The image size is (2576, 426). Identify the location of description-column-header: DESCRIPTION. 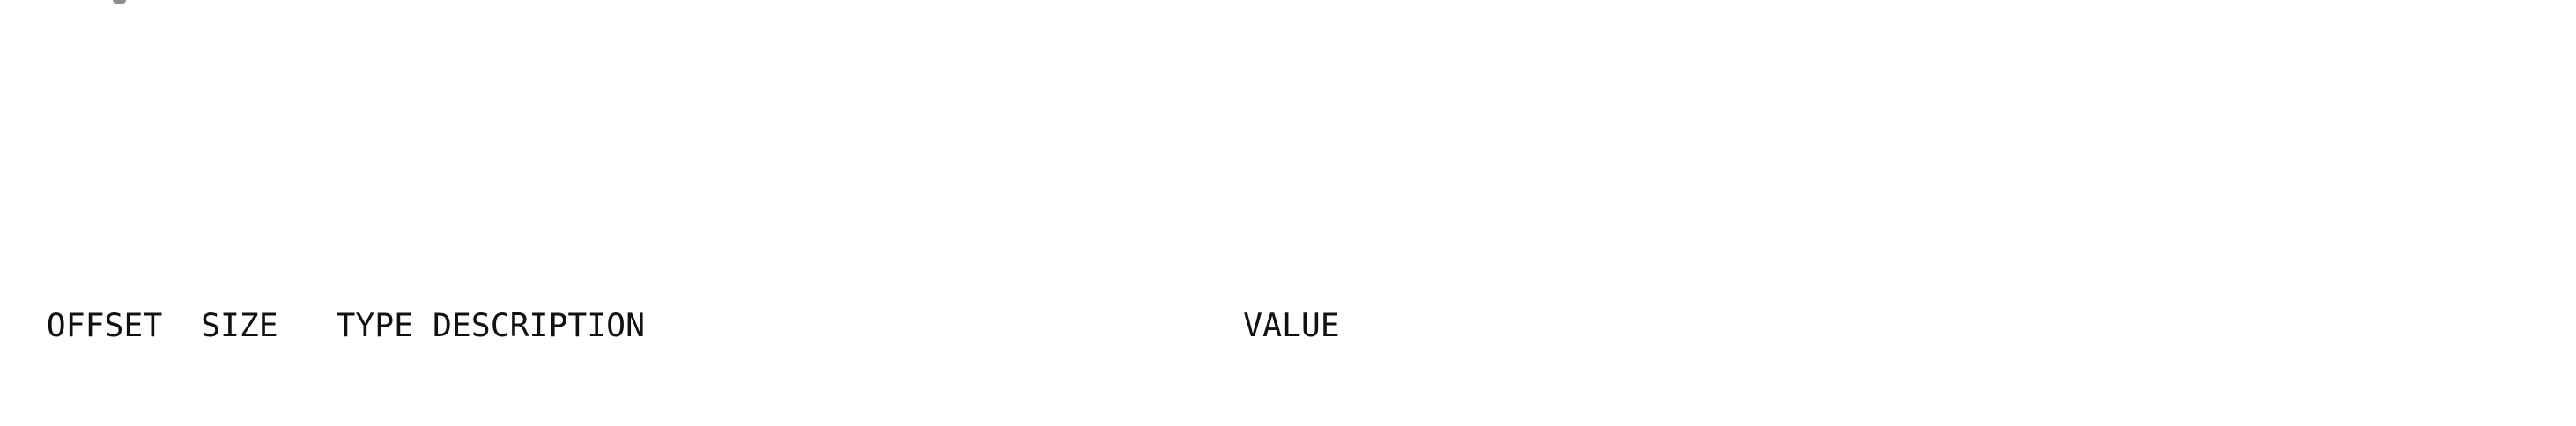
(539, 325).